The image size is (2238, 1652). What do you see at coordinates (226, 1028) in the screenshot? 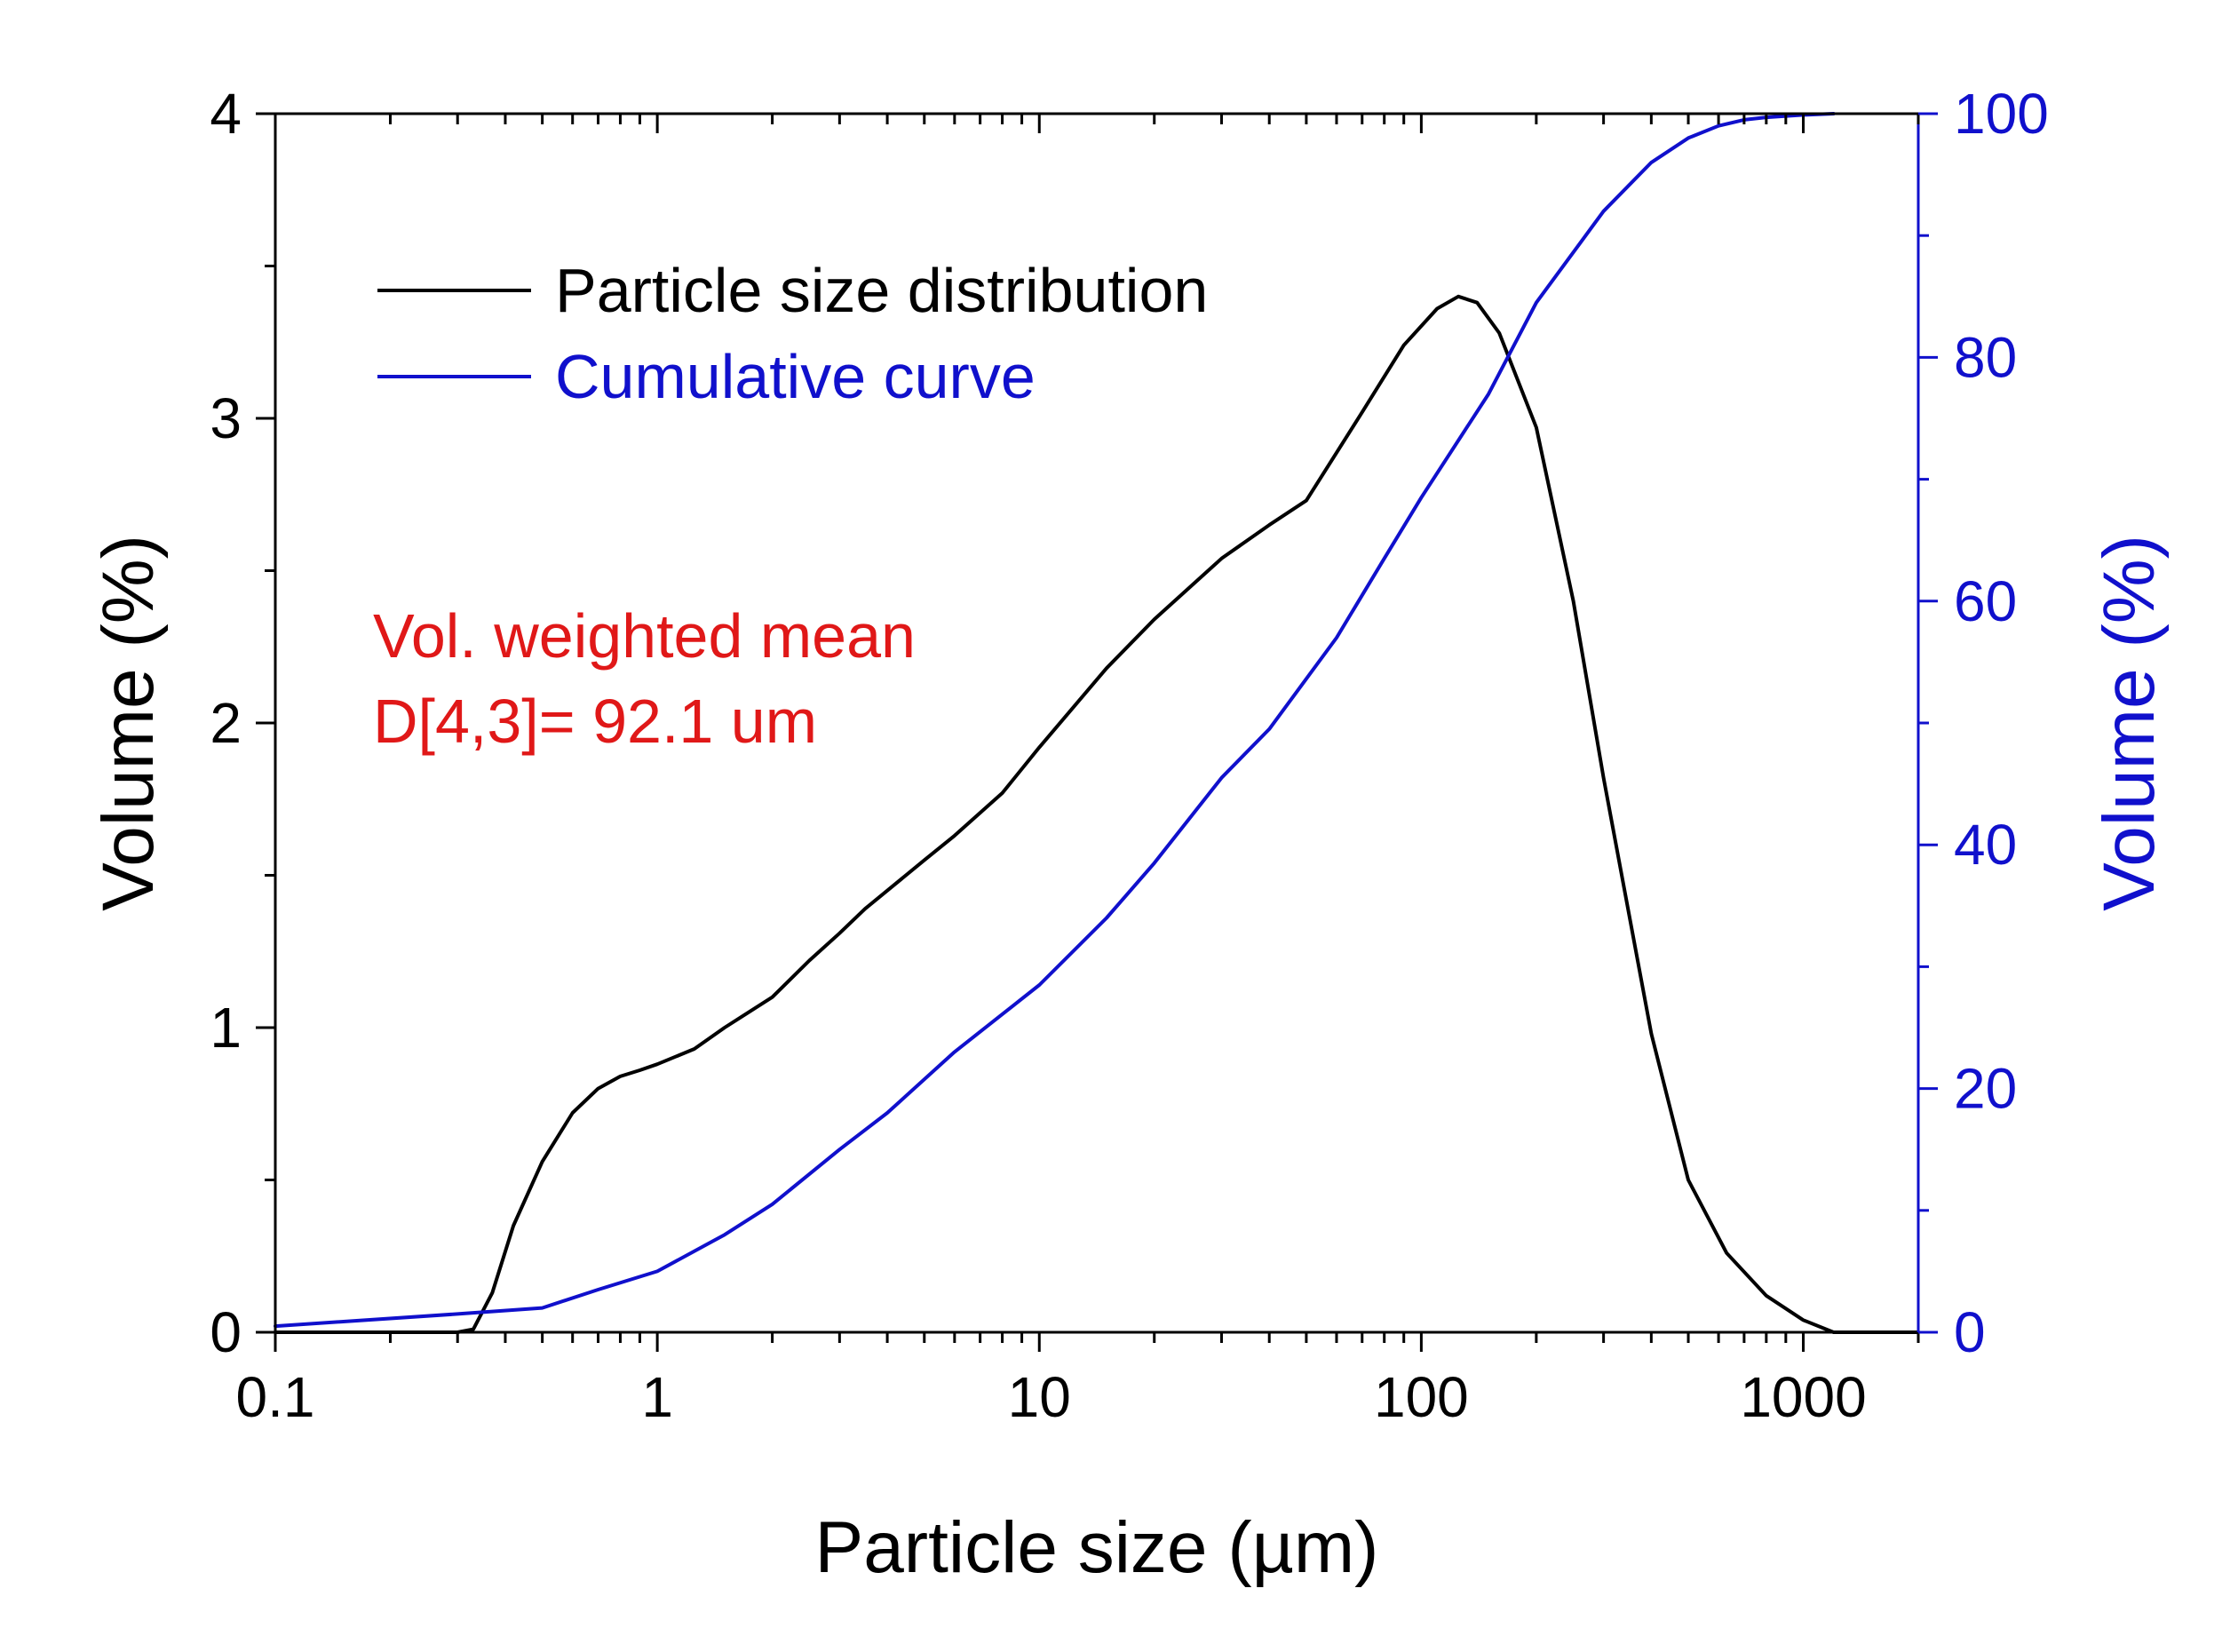
I see `left-y-tick-label: 1` at bounding box center [226, 1028].